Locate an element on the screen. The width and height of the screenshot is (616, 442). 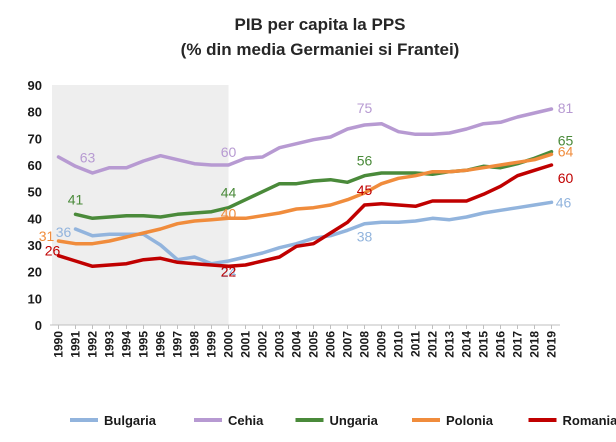
chart-title: PIB per capita la PPS is located at coordinates (319, 24).